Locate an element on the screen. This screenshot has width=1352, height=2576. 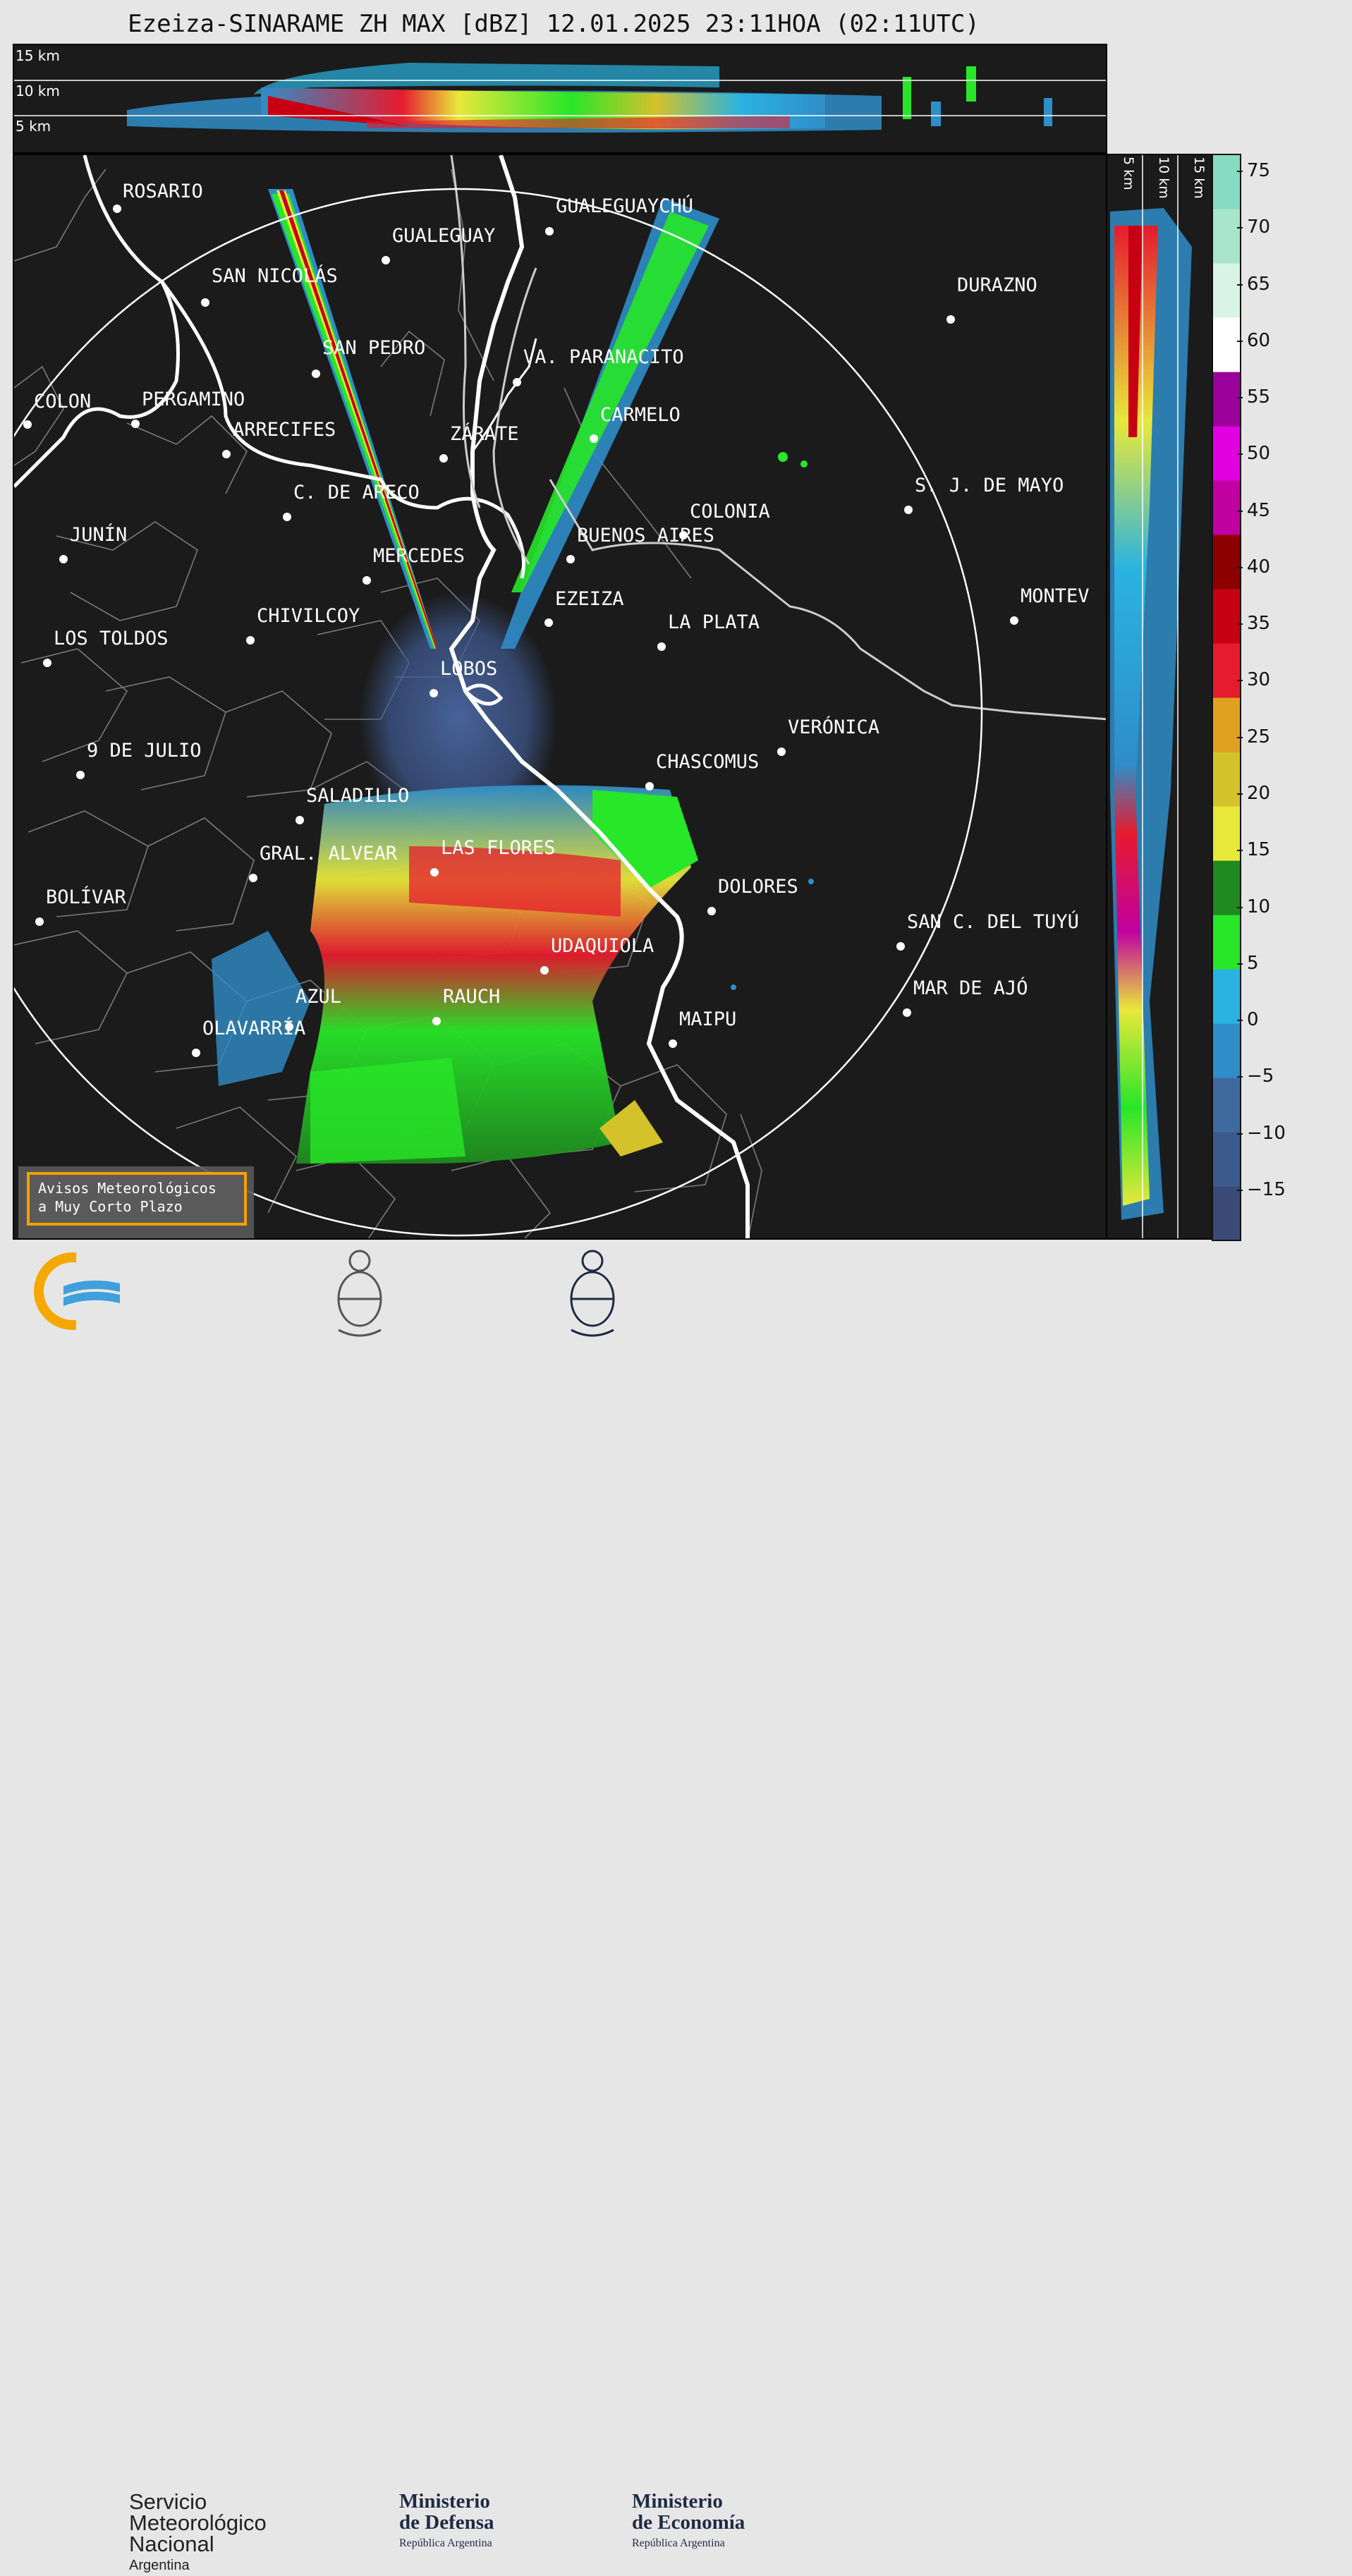
city-azul: AZUL is located at coordinates (313, 1009).